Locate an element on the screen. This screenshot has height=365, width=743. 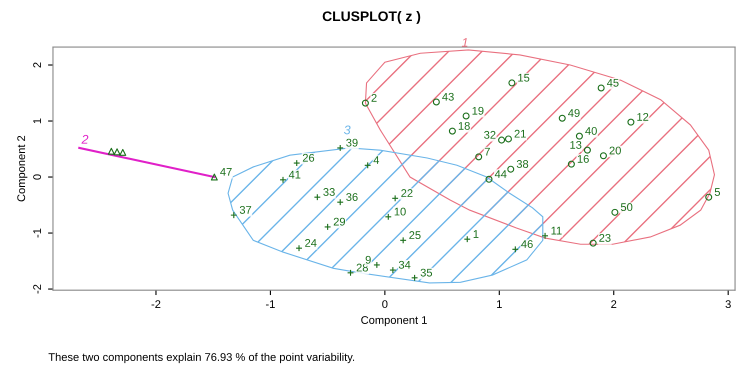
y-axis-title: Component 2 is located at coordinates (22, 169).